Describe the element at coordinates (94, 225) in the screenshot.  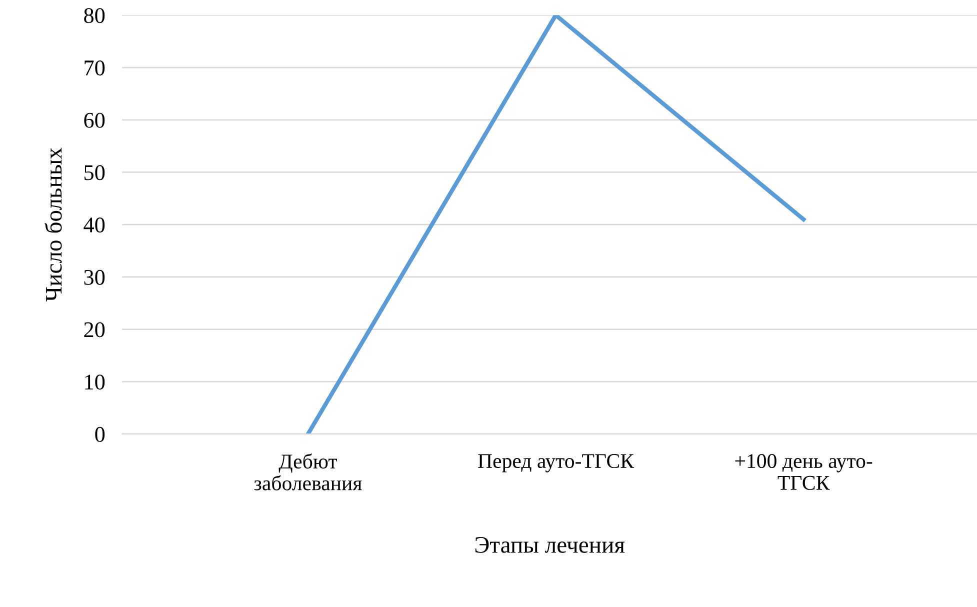
I see `y-tick-label: 40` at that location.